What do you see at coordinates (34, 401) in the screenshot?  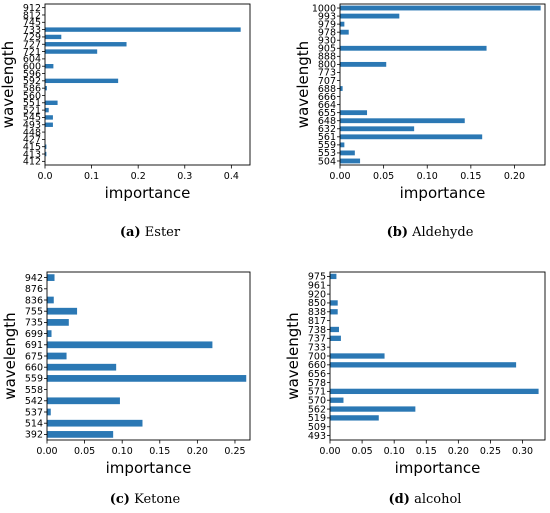 I see `y-tick-label: 542` at bounding box center [34, 401].